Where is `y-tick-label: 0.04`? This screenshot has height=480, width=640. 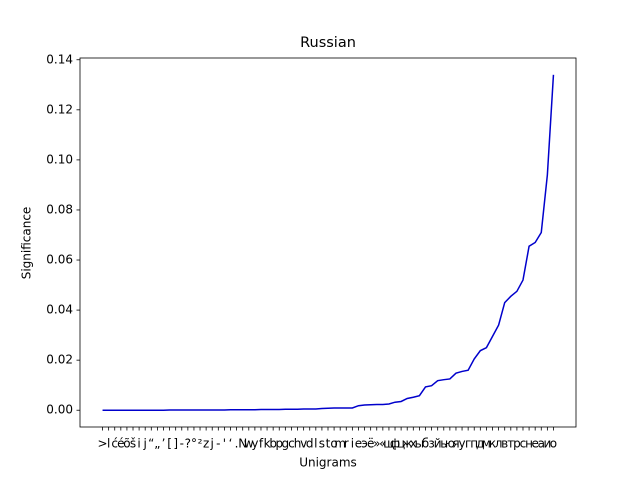
y-tick-label: 0.04 is located at coordinates (59, 310).